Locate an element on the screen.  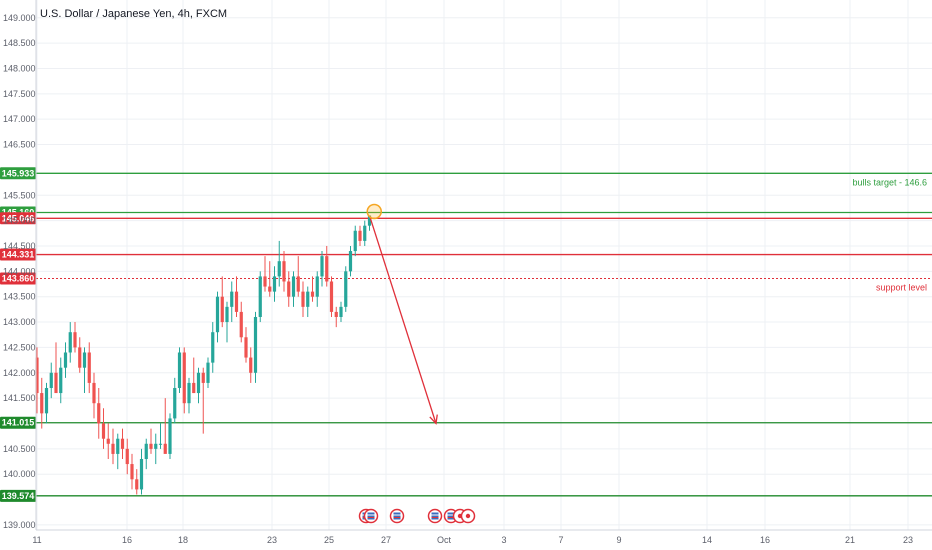
annotations is located at coordinates (402, 314).